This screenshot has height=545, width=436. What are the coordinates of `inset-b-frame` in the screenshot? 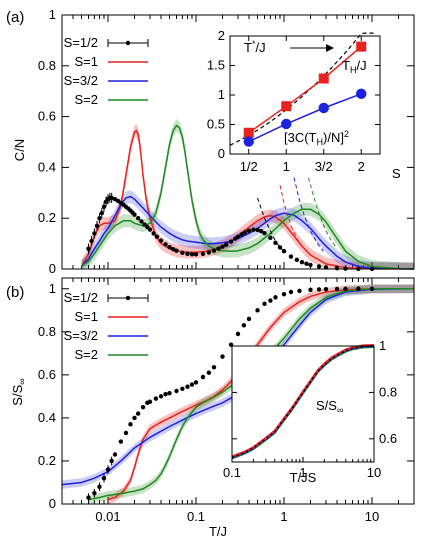 It's located at (303, 404).